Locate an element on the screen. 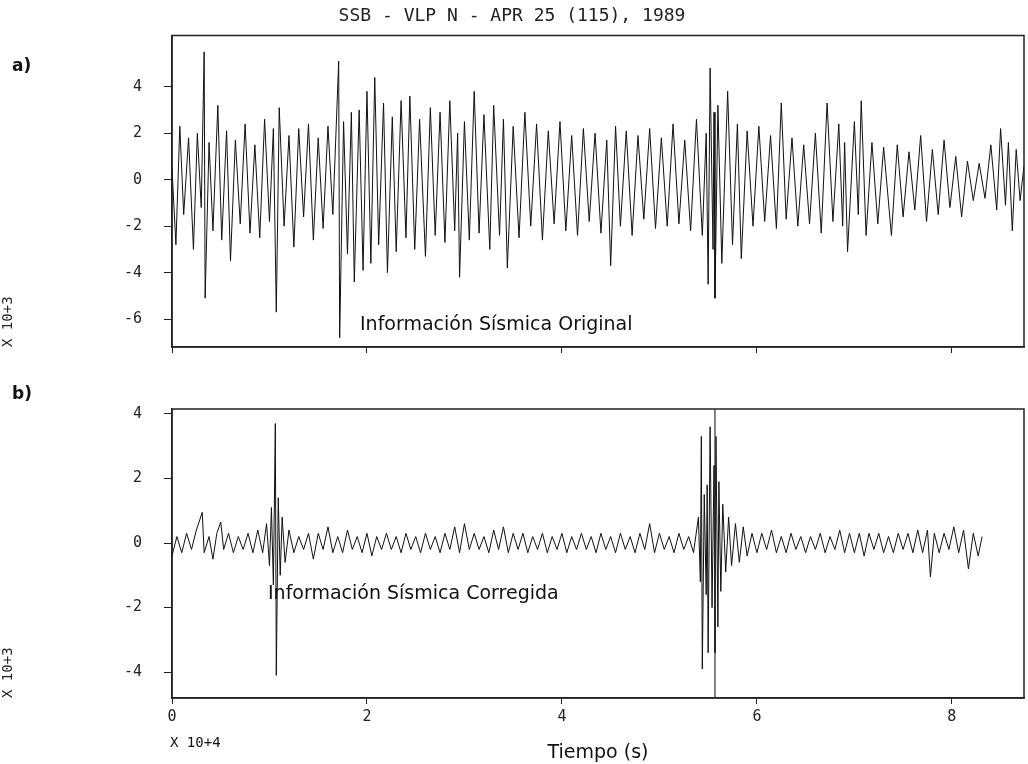 The height and width of the screenshot is (764, 1028). annotation: Información Sísmica Original is located at coordinates (496, 323).